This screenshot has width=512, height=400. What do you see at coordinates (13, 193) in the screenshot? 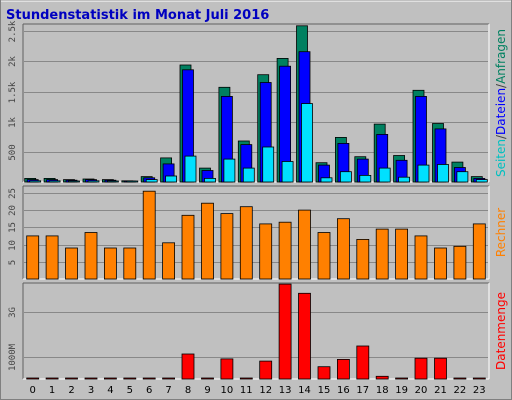
I see `y-tick-label: 25` at bounding box center [13, 193].